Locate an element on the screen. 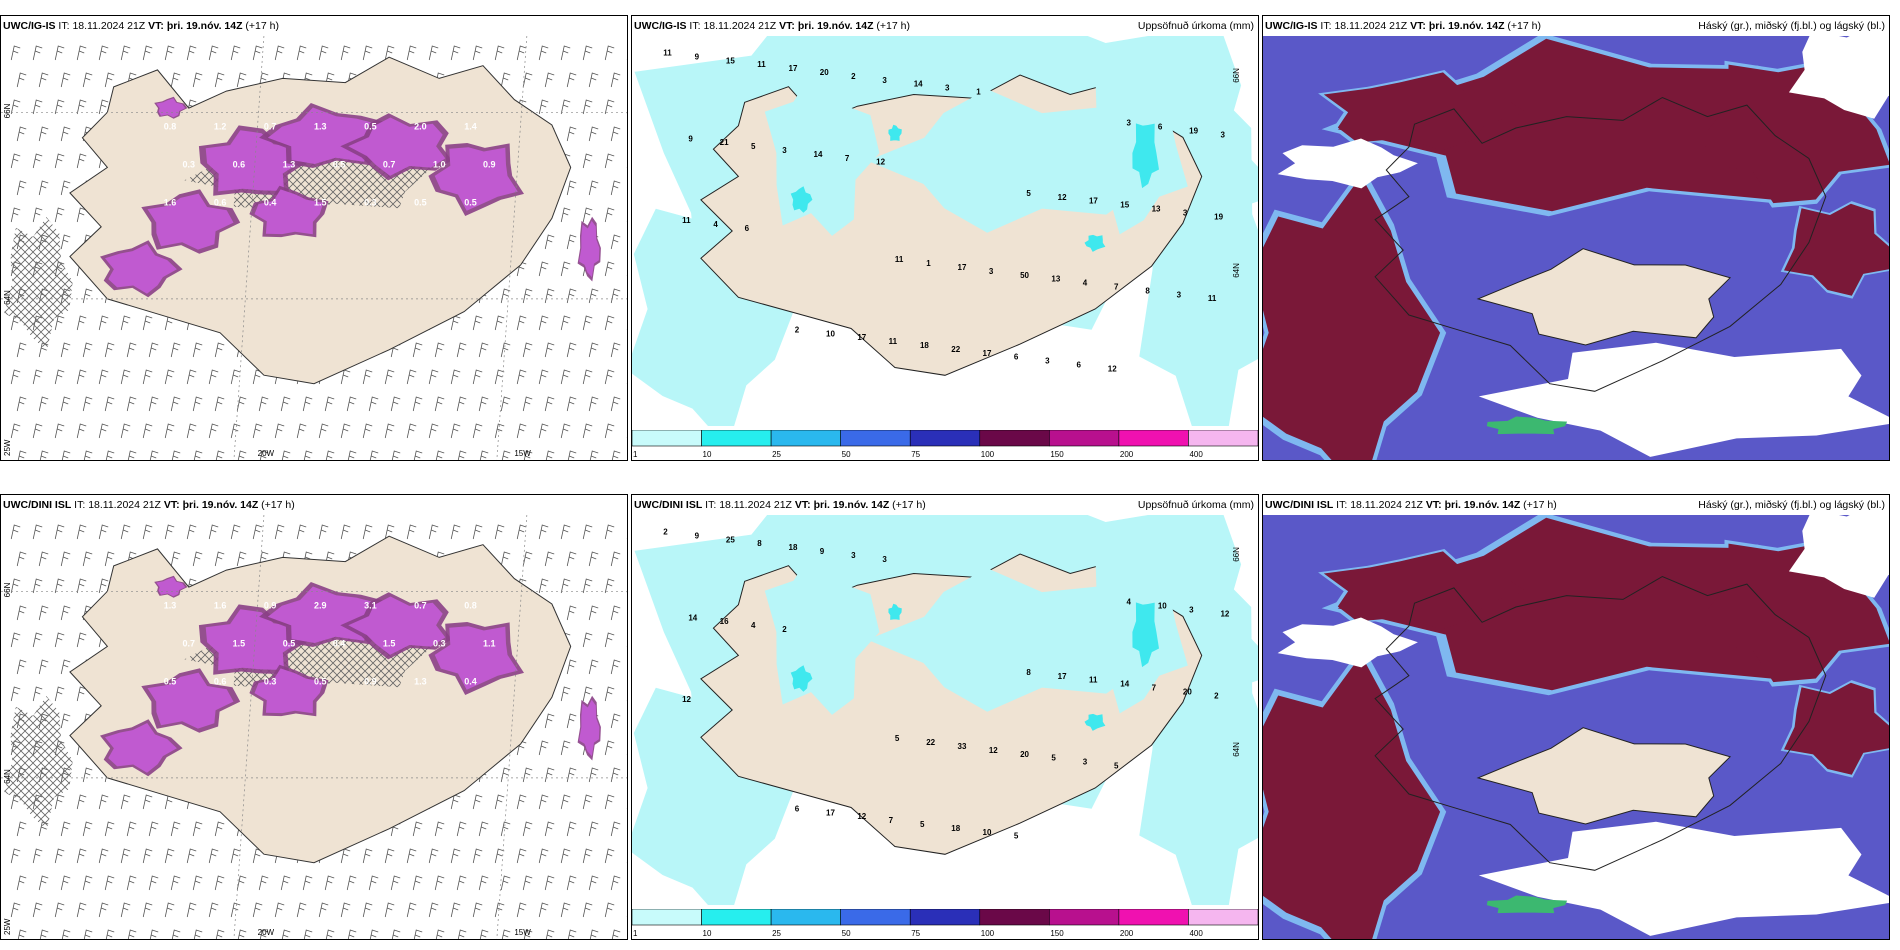 This screenshot has height=950, width=1900. clear-sky is located at coordinates (1347, 642).